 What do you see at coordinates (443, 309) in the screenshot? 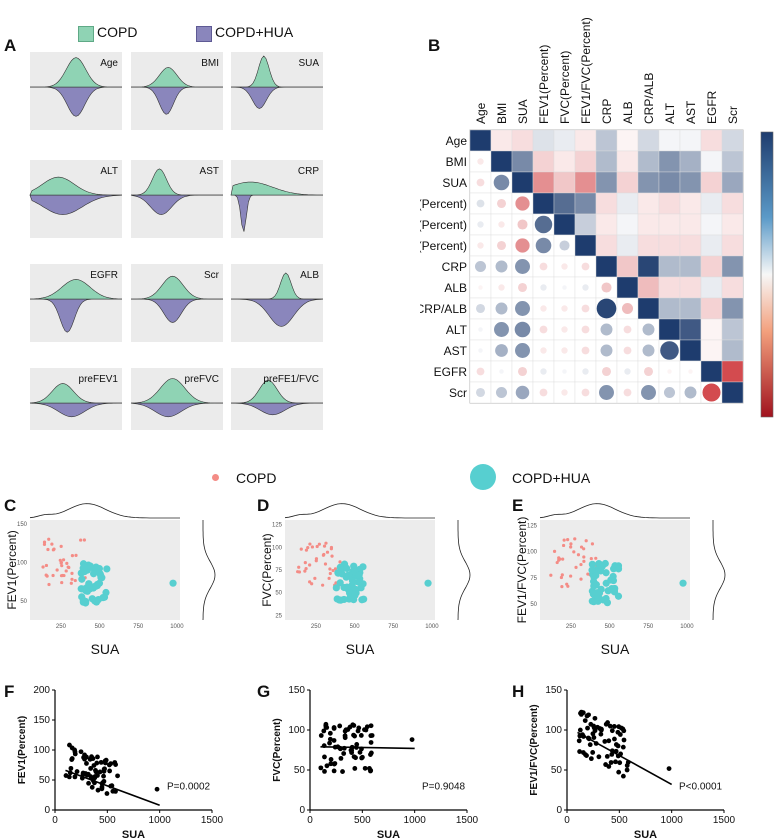
I see `row-label-8: CRP/ALB` at bounding box center [443, 309].